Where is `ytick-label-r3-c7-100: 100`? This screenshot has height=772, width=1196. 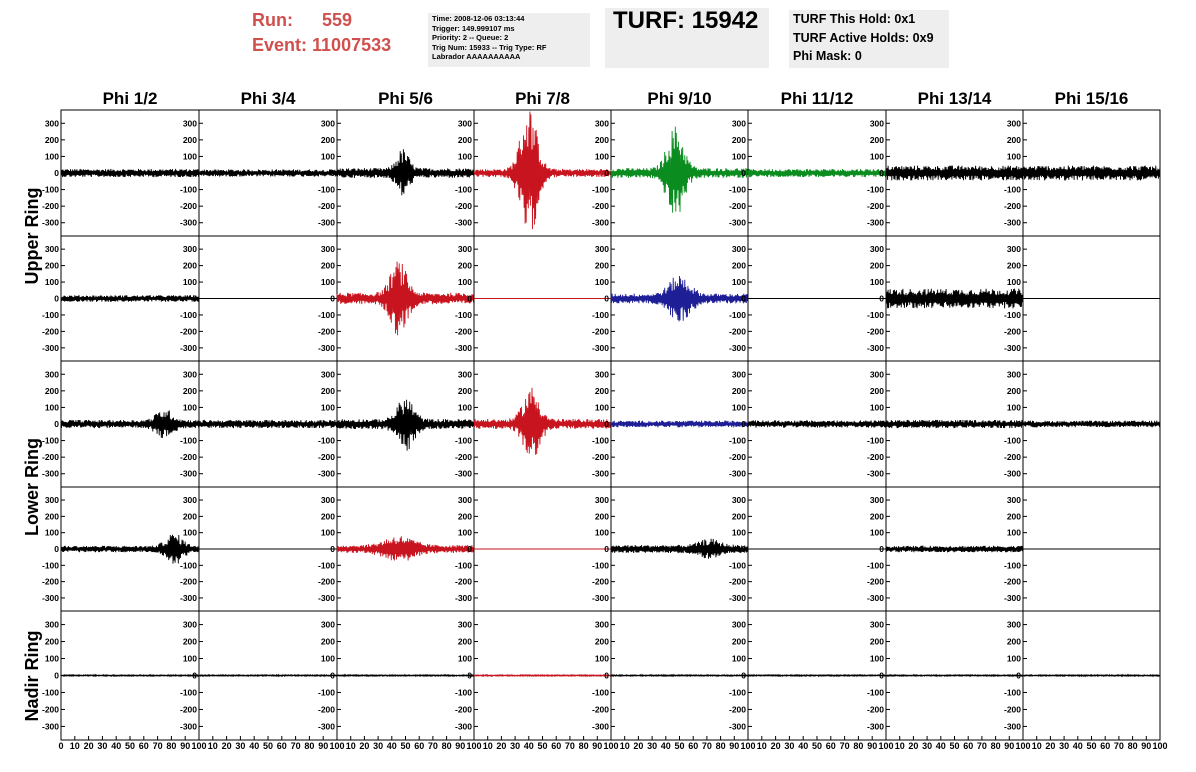
ytick-label-r3-c7-100: 100 is located at coordinates (877, 407).